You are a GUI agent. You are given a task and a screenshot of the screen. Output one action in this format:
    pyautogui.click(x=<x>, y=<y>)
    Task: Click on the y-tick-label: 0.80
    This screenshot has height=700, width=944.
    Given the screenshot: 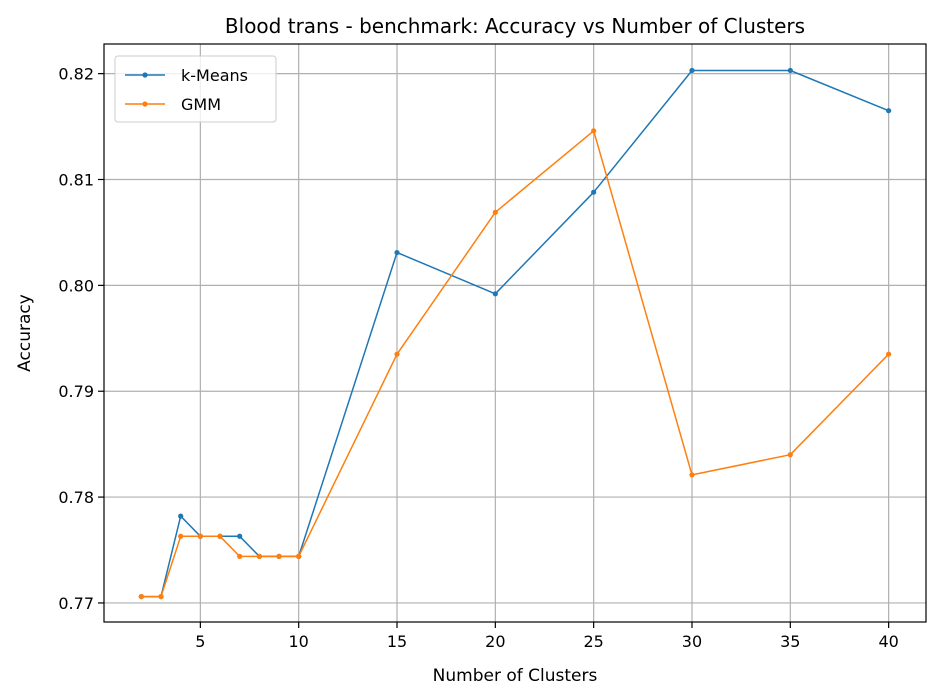 What is the action you would take?
    pyautogui.click(x=76, y=285)
    